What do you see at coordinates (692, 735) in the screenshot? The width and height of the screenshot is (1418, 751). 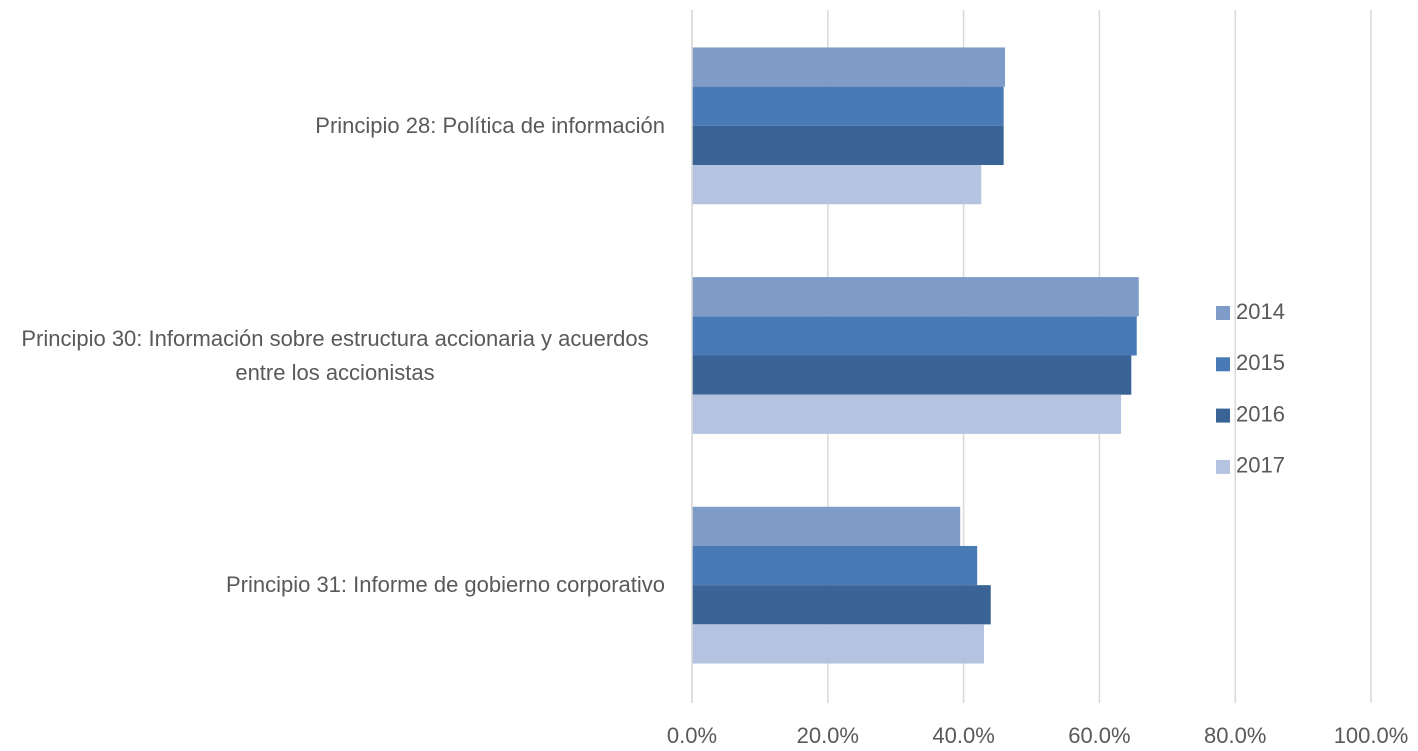 I see `x-tick-label: 0.0%` at bounding box center [692, 735].